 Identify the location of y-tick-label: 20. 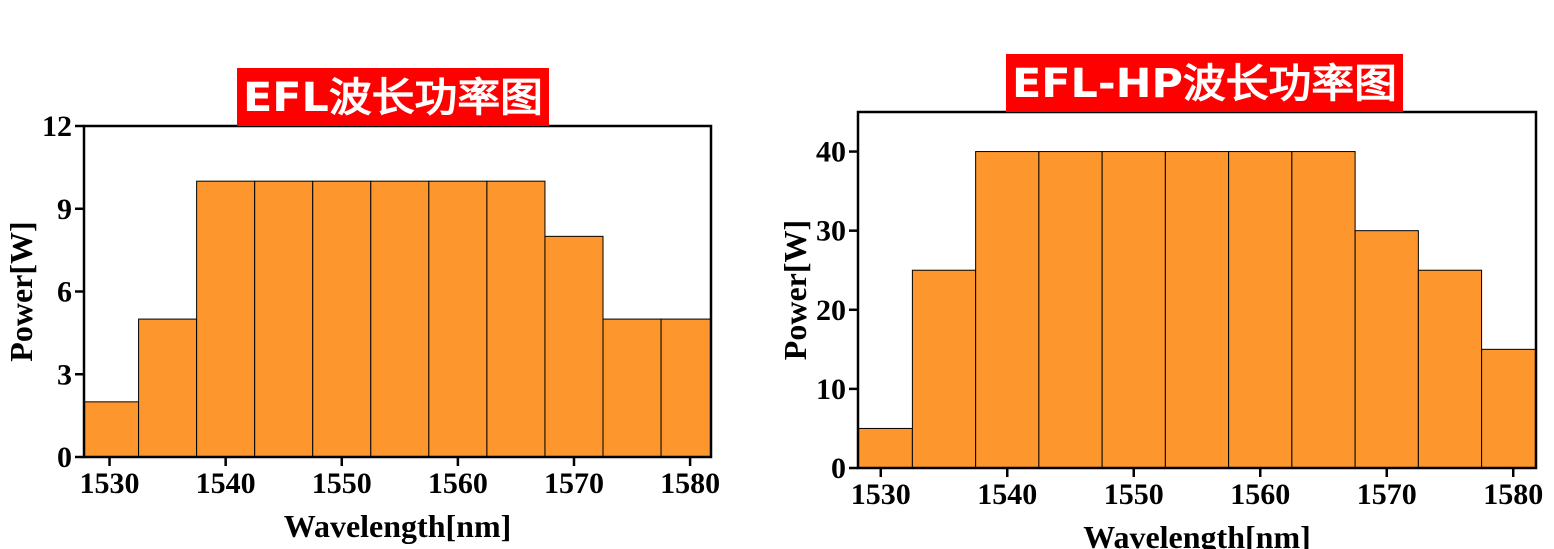
(831, 310).